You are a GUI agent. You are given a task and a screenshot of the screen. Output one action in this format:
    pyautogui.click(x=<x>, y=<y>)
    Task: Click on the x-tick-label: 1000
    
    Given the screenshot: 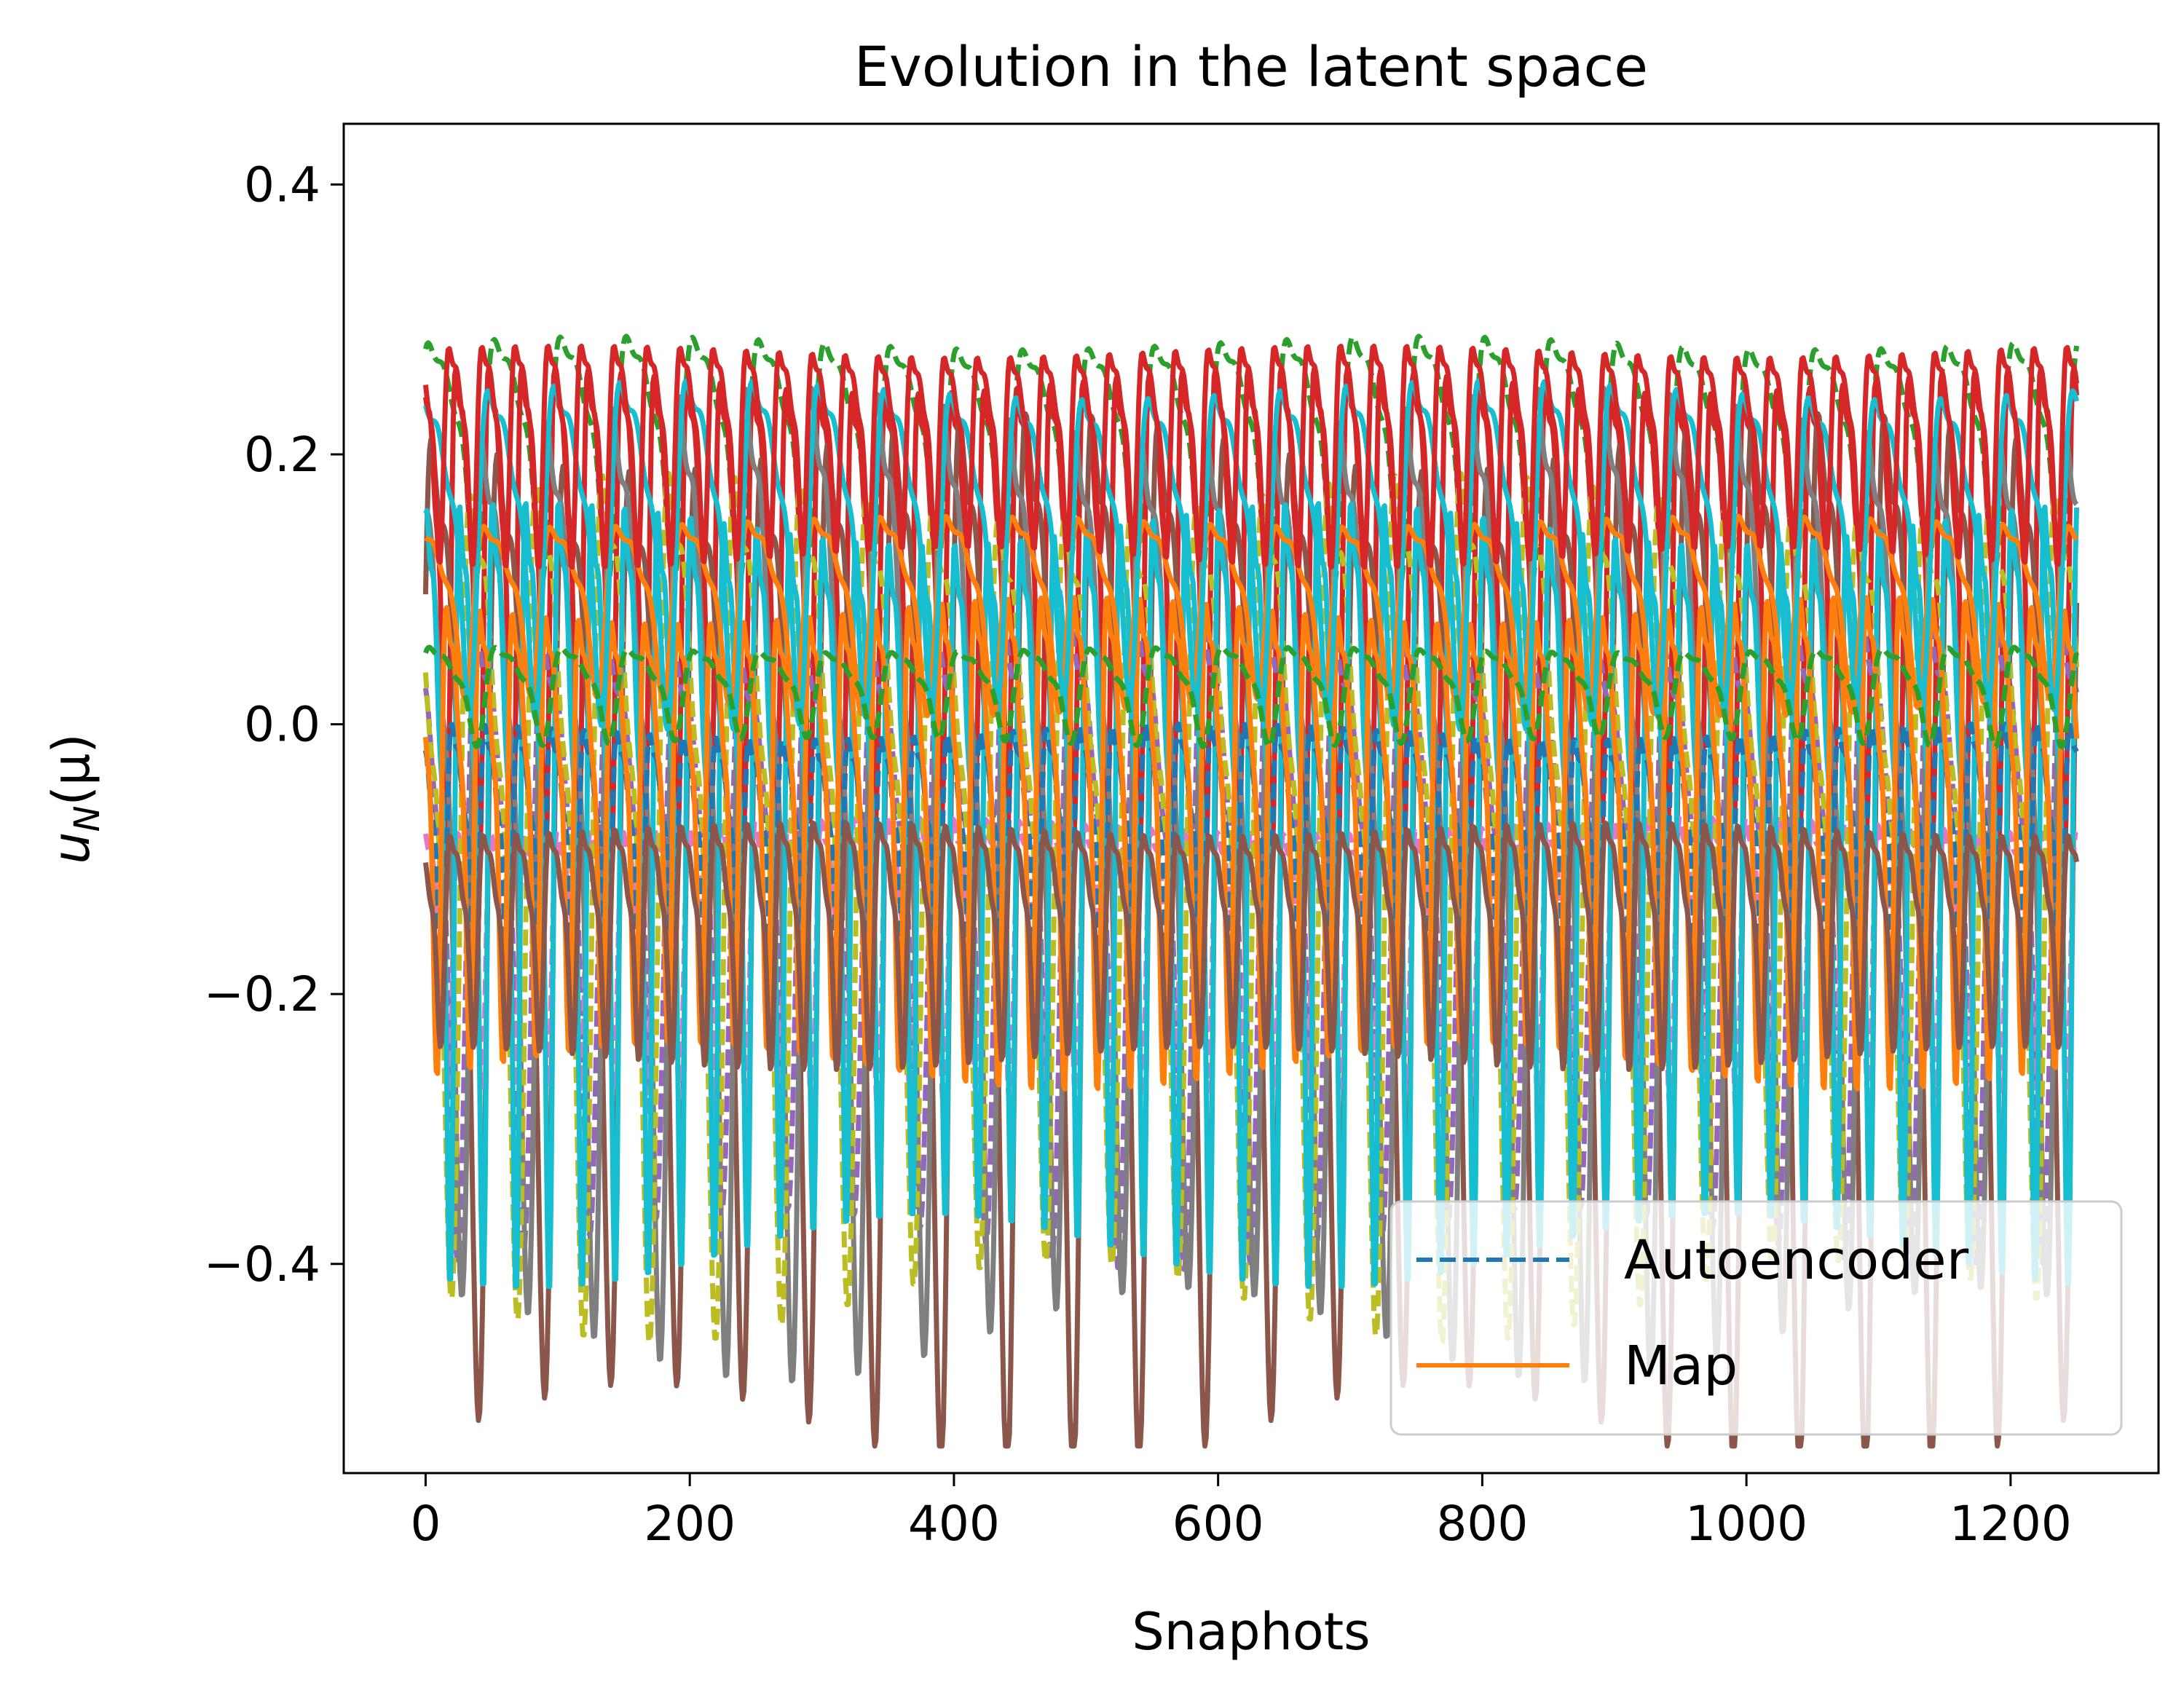 What is the action you would take?
    pyautogui.click(x=1746, y=1524)
    